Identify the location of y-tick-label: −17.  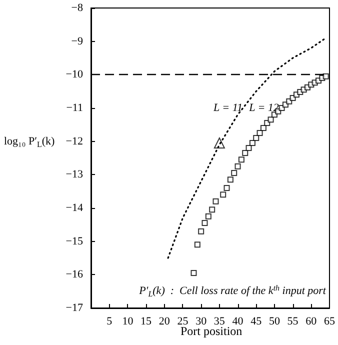
(75, 308).